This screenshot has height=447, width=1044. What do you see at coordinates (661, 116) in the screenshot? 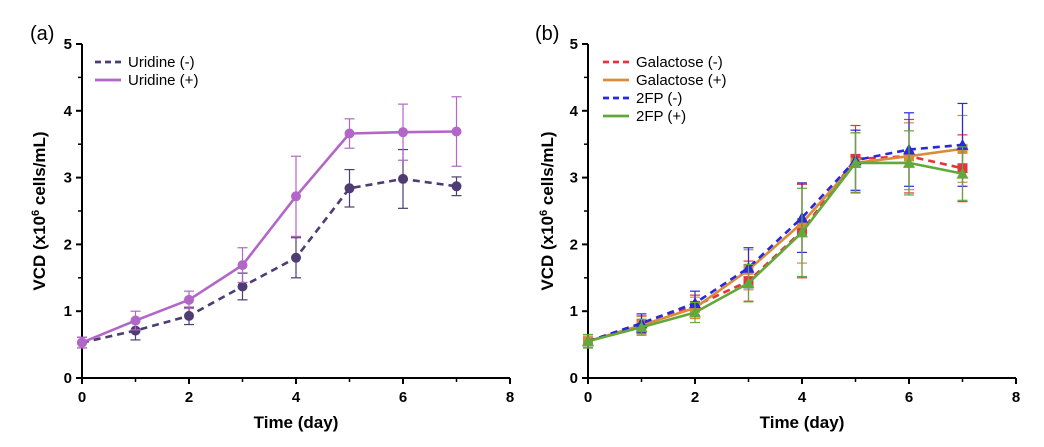
I see `legend-label: 2FP (+)` at bounding box center [661, 116].